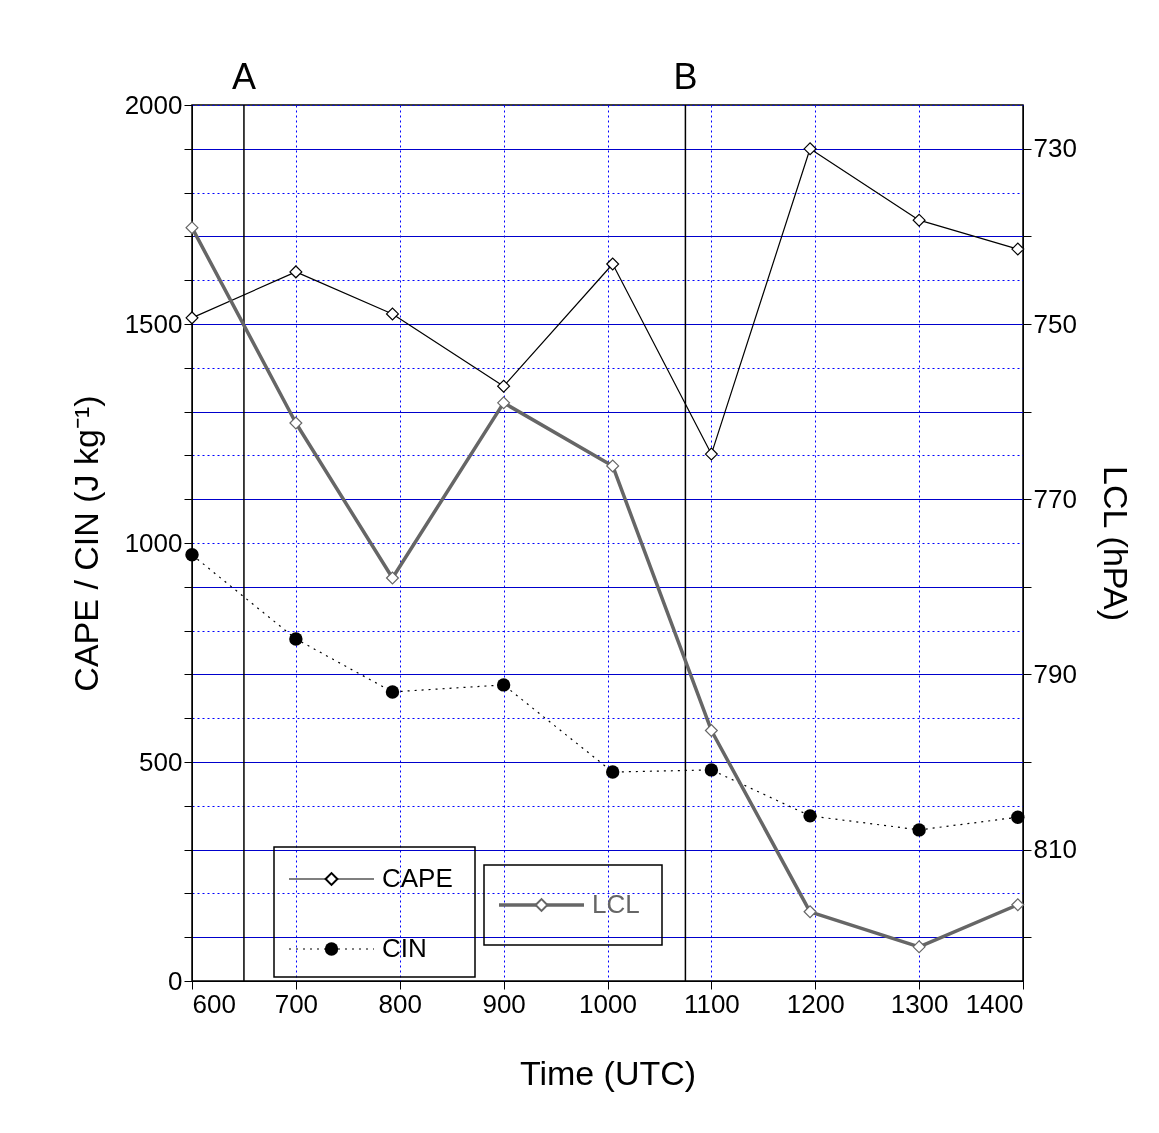 Image resolution: width=1159 pixels, height=1133 pixels. I want to click on x-tick-label: 1400, so click(994, 1003).